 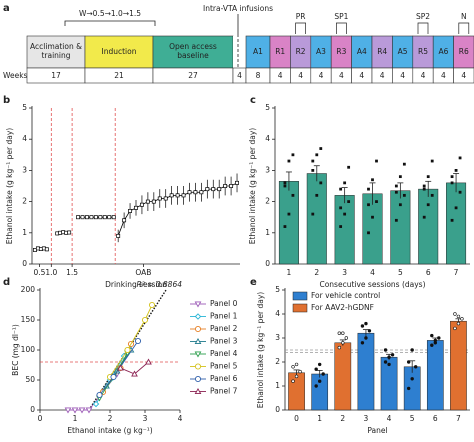 What do you see at coordinates (224, 316) in the screenshot?
I see `legend-label: Panel 1` at bounding box center [224, 316].